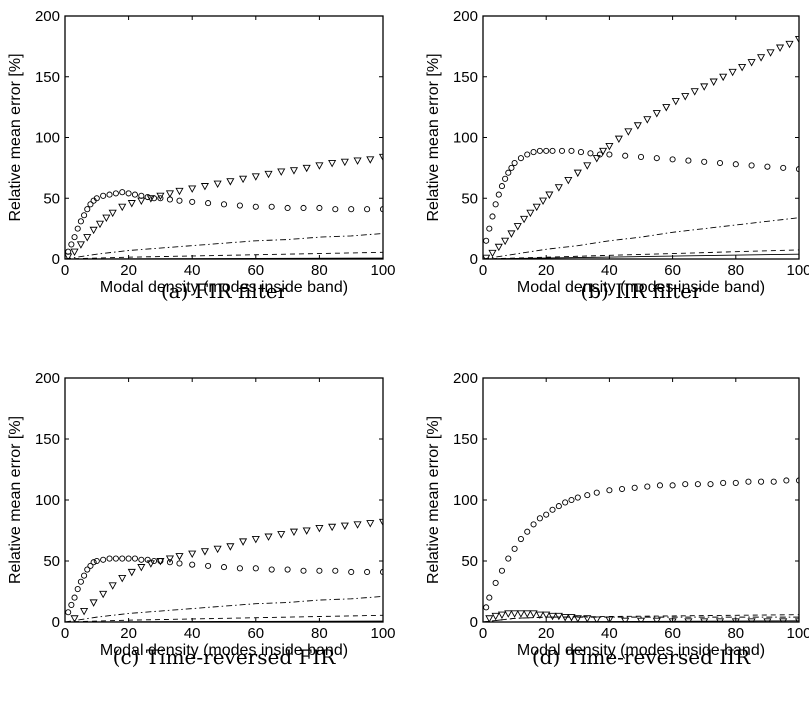 The width and height of the screenshot is (809, 703). I want to click on solid-line, so click(641, 256).